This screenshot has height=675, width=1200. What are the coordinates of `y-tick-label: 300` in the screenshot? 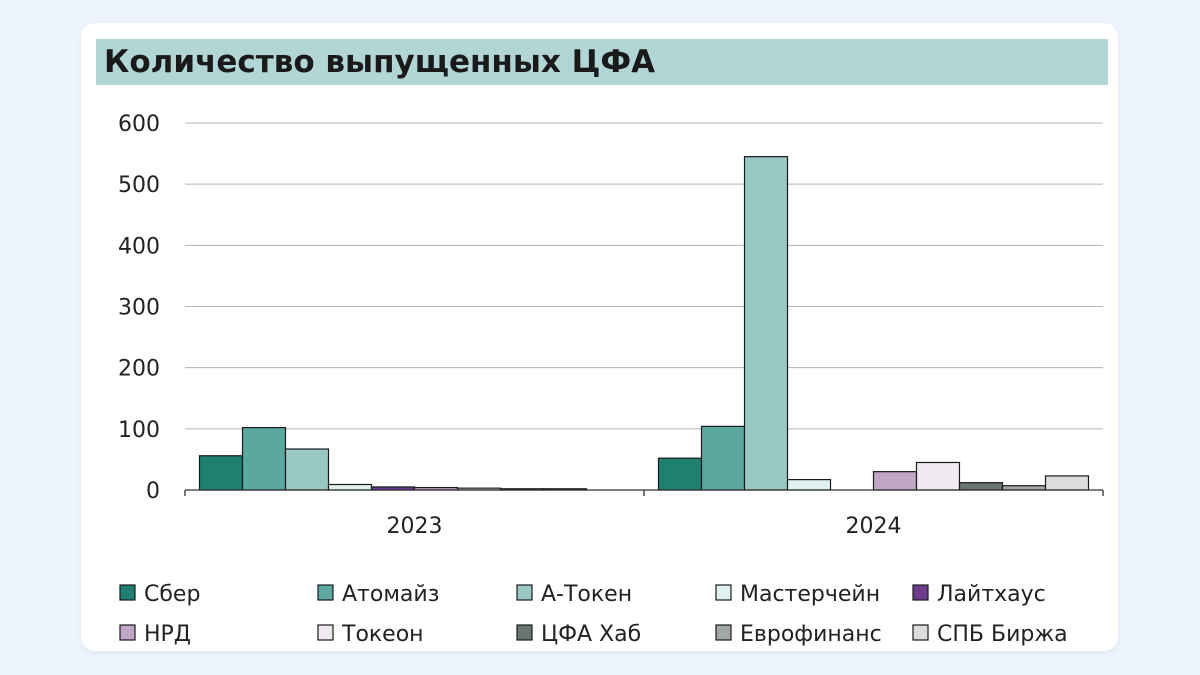 It's located at (139, 308).